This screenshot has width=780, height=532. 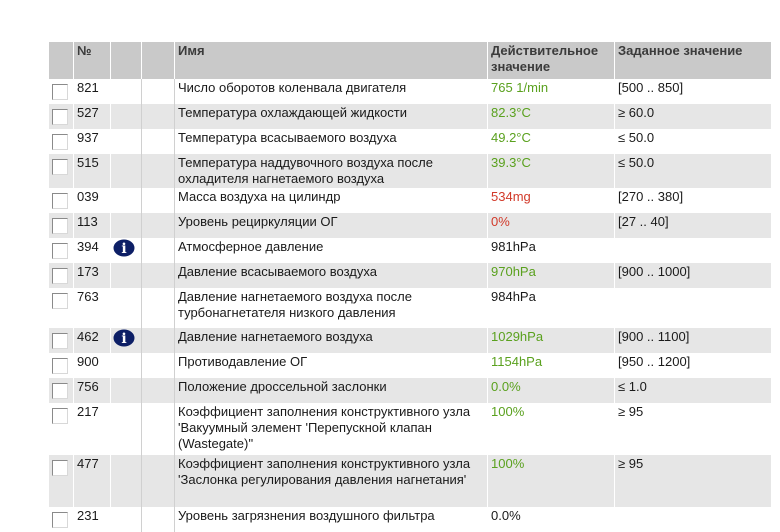 I want to click on row-number: 394, so click(x=92, y=250).